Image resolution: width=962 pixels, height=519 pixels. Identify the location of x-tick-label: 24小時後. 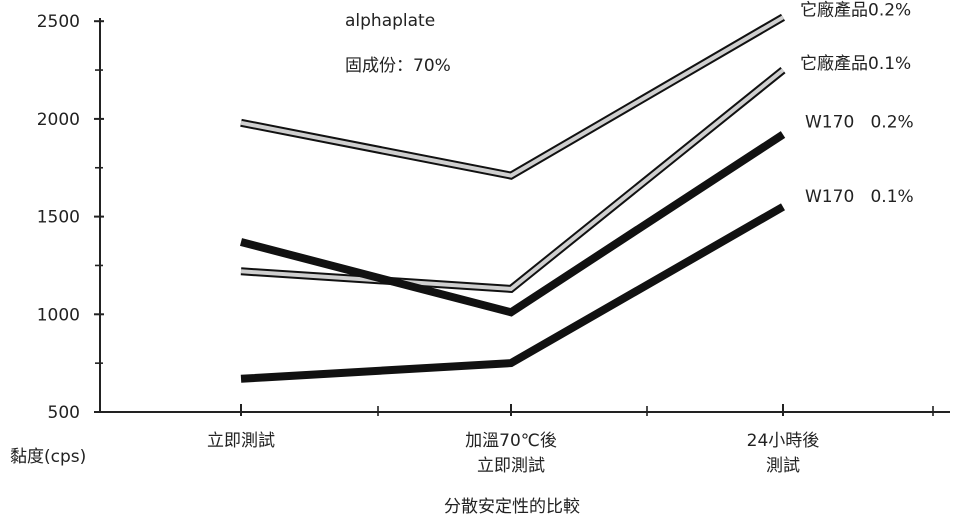
(783, 441).